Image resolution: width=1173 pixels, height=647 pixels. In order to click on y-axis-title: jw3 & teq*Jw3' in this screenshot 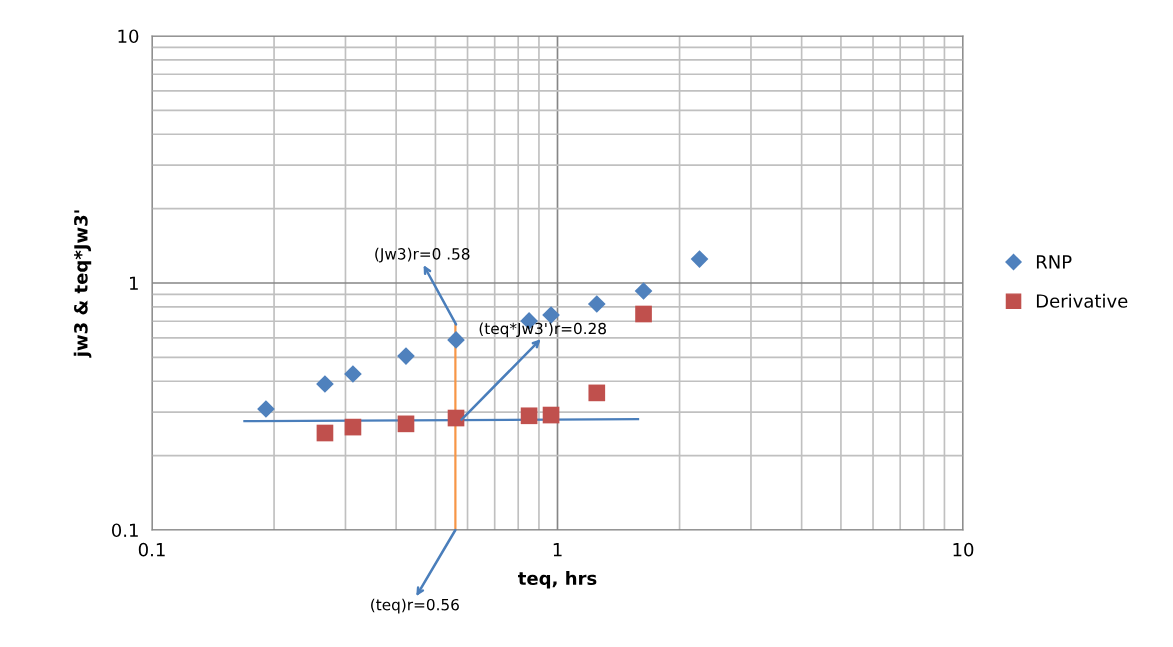, I will do `click(82, 284)`.